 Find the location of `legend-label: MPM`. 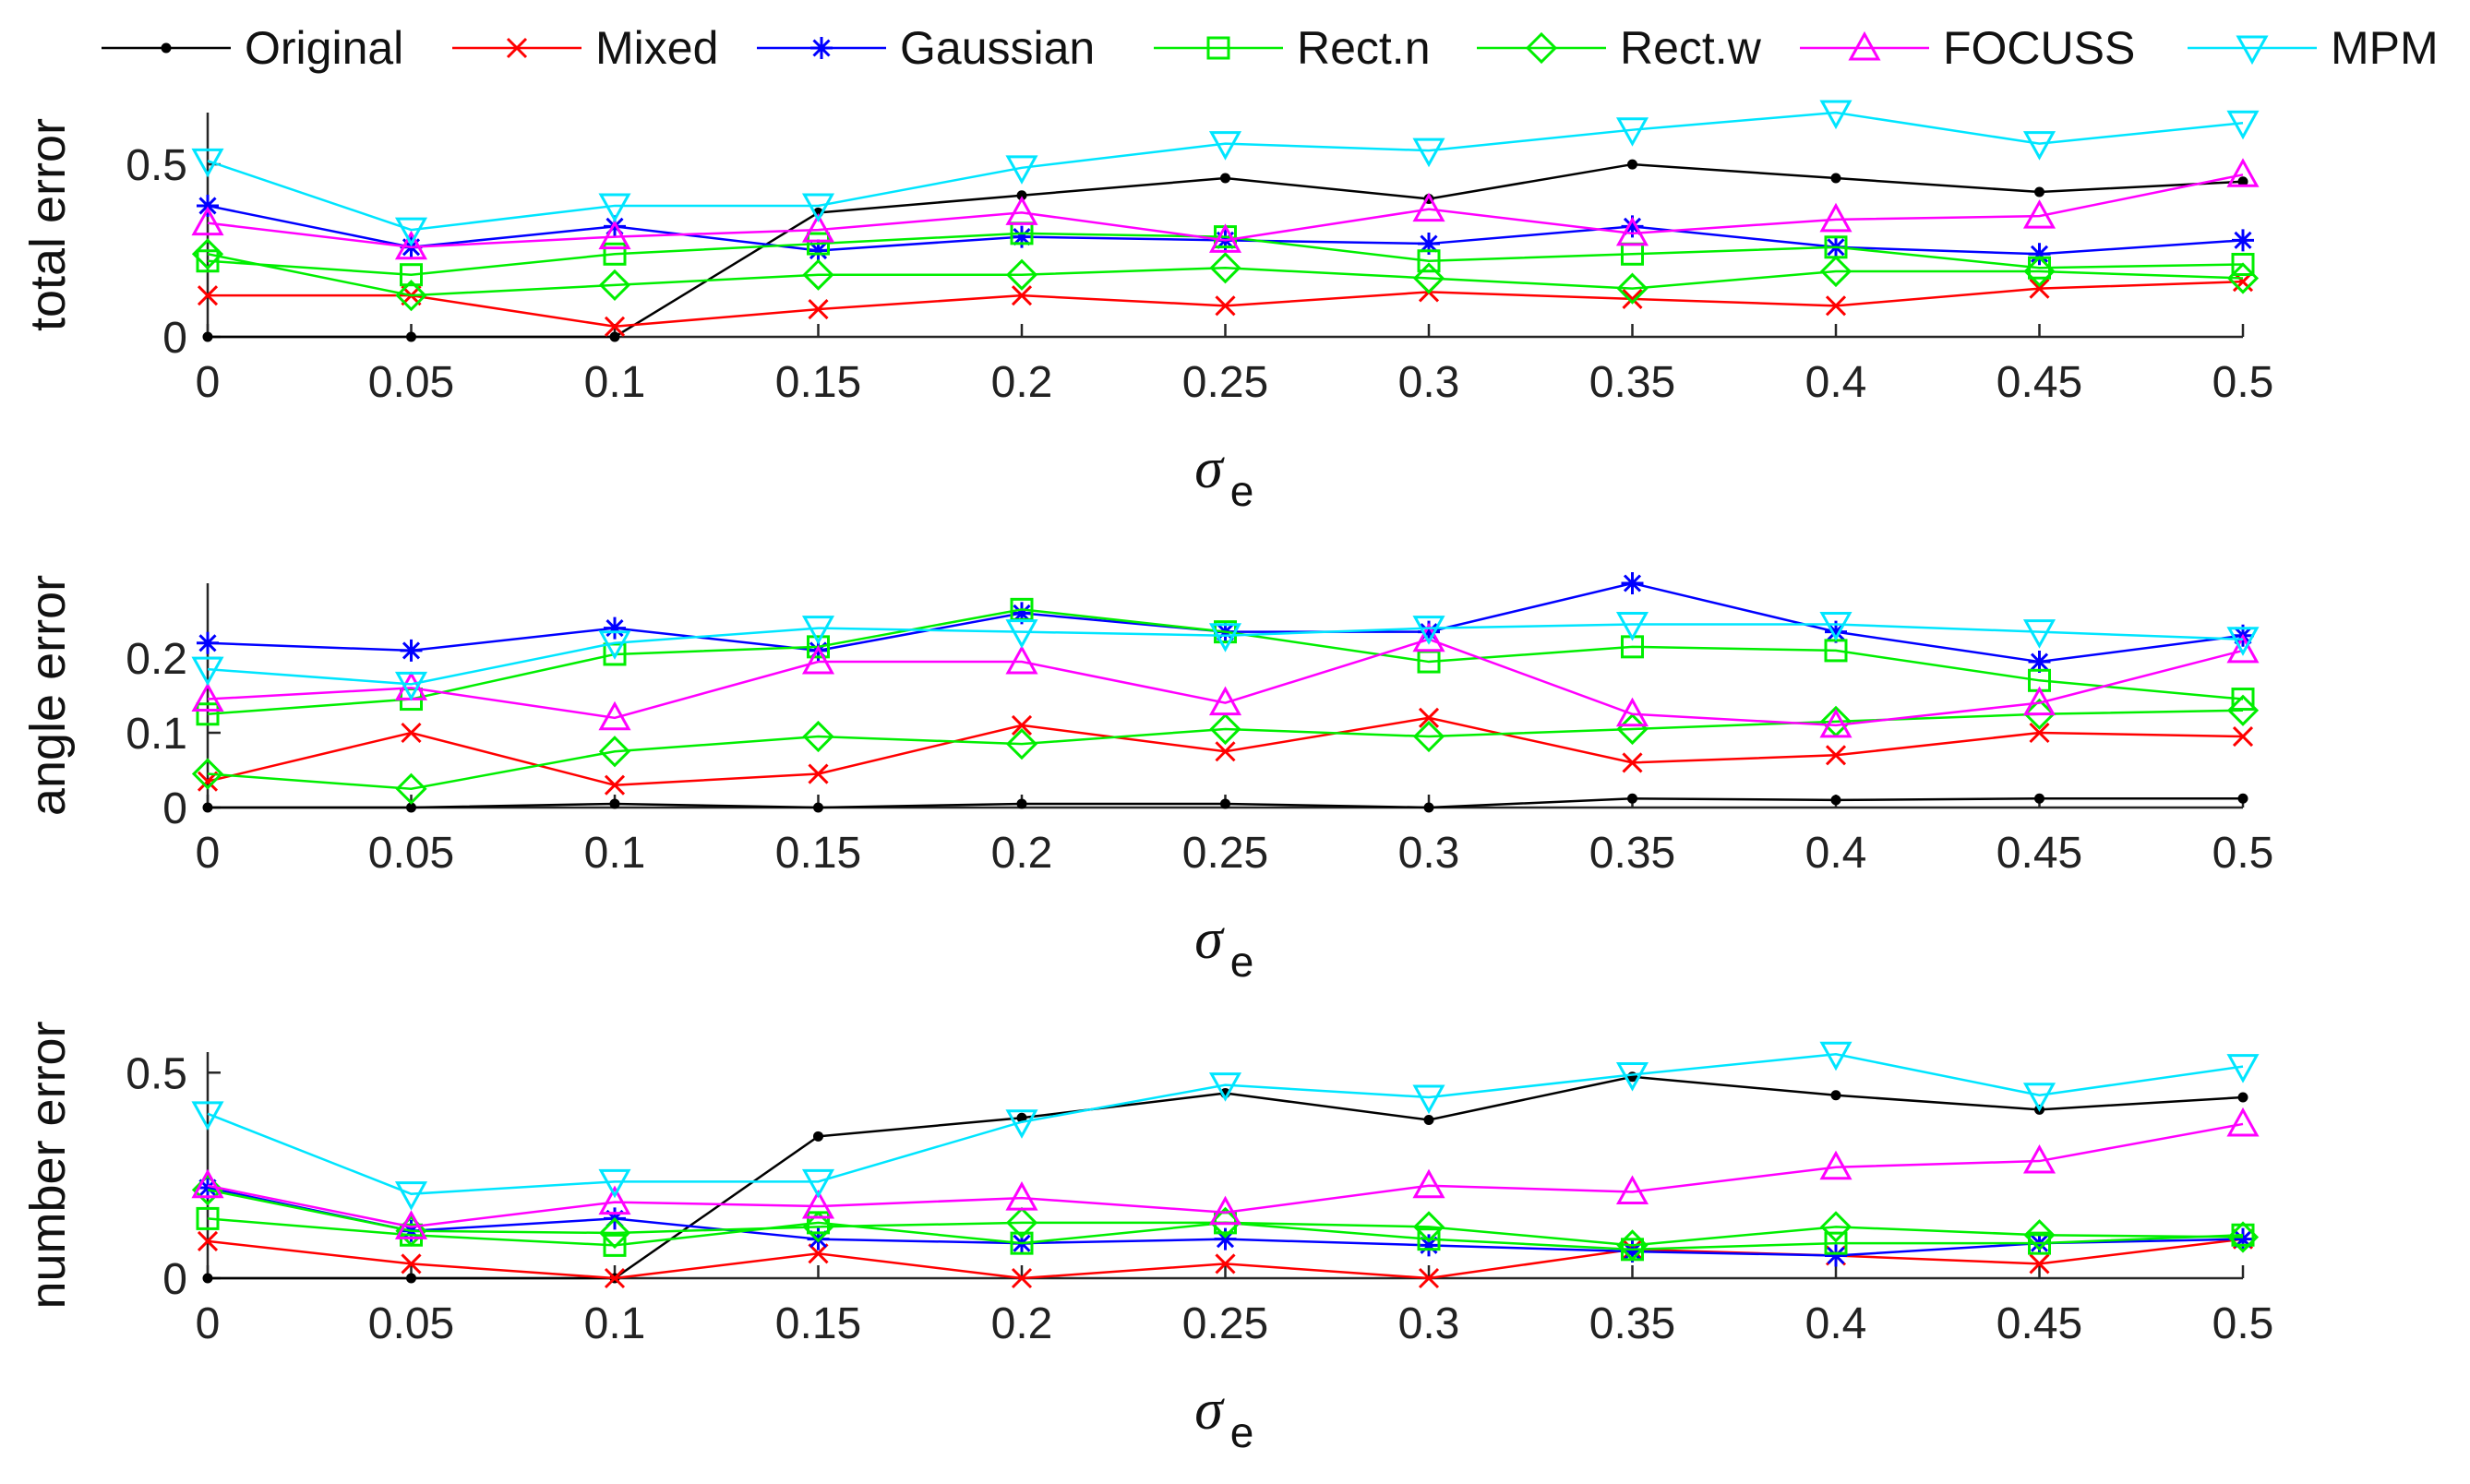

legend-label: MPM is located at coordinates (2385, 48).